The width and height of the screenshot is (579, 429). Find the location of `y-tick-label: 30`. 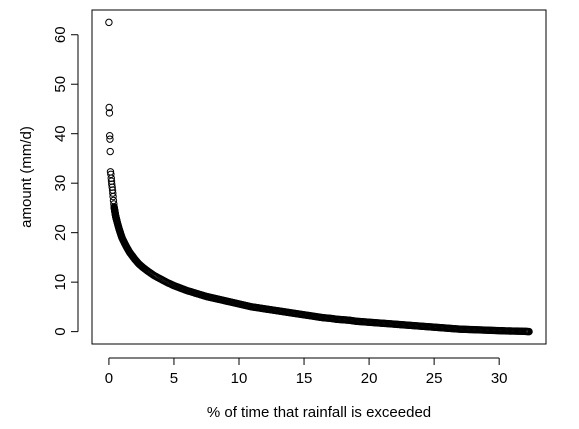

y-tick-label: 30 is located at coordinates (60, 183).